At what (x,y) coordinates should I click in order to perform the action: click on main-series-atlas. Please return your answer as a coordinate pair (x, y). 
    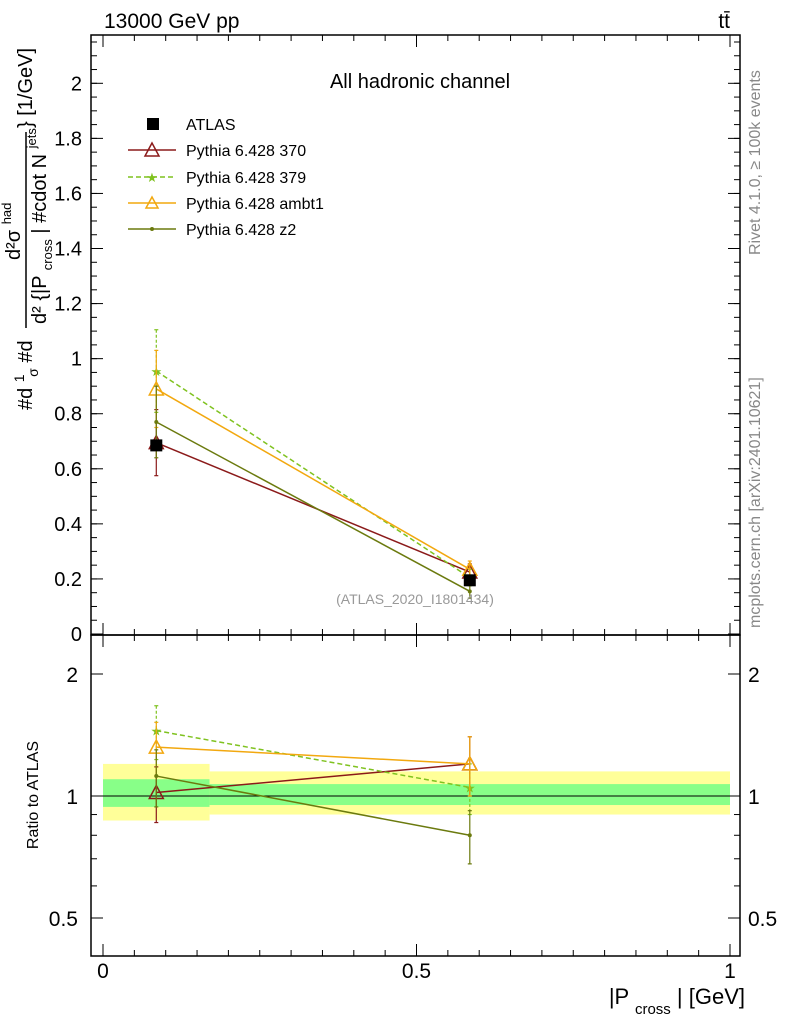
    Looking at the image, I should click on (313, 513).